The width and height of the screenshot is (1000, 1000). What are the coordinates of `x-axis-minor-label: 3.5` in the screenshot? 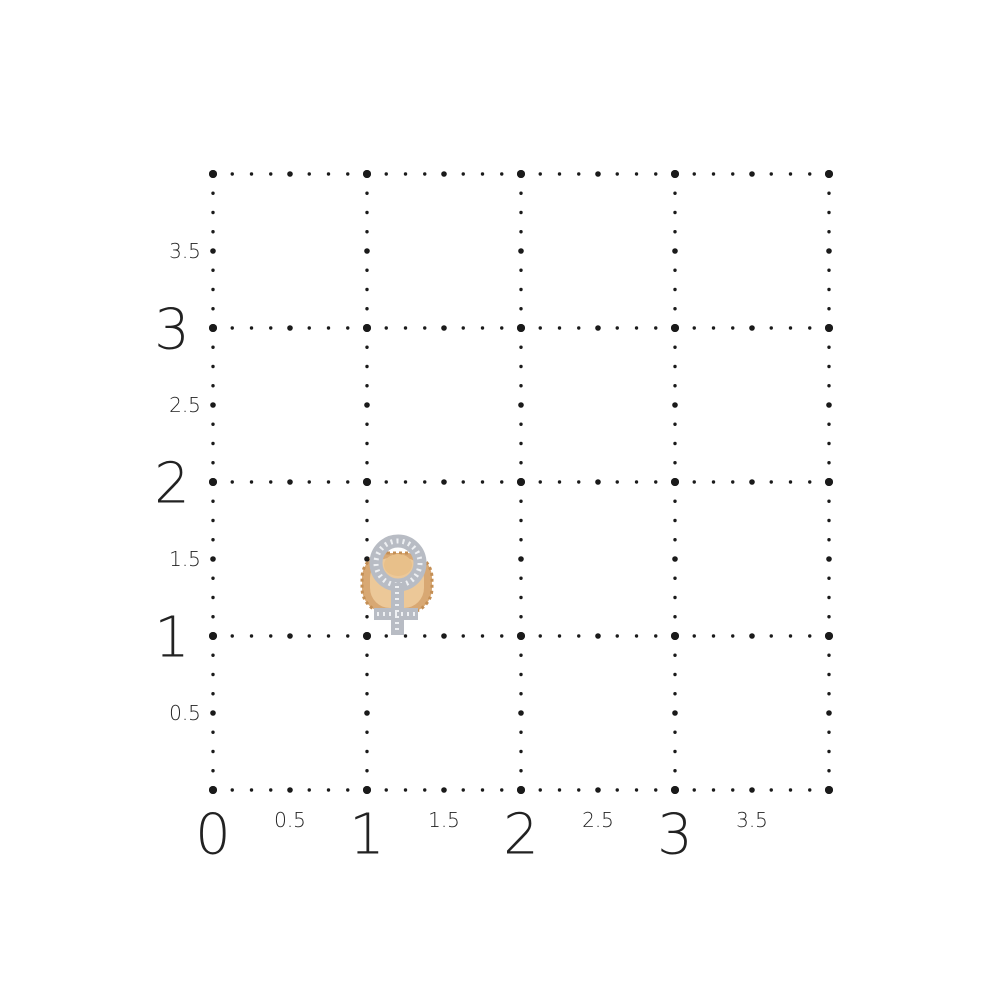 It's located at (752, 820).